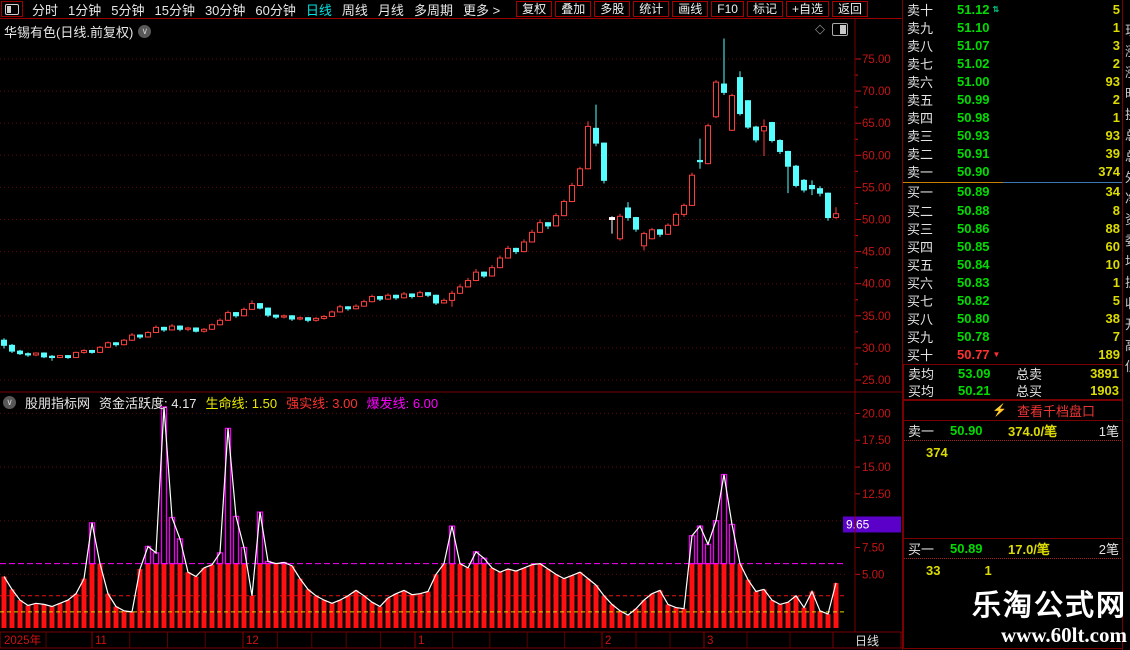 The width and height of the screenshot is (1130, 650). Describe the element at coordinates (876, 381) in the screenshot. I see `svg-text: 25.00` at that location.